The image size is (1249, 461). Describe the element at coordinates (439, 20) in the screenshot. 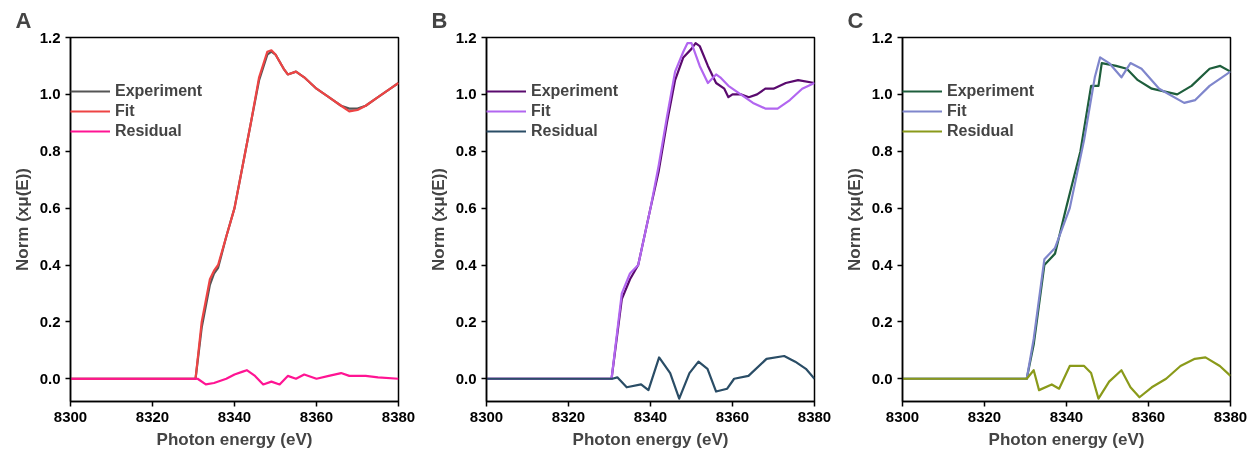

I see `chart-title: B` at that location.